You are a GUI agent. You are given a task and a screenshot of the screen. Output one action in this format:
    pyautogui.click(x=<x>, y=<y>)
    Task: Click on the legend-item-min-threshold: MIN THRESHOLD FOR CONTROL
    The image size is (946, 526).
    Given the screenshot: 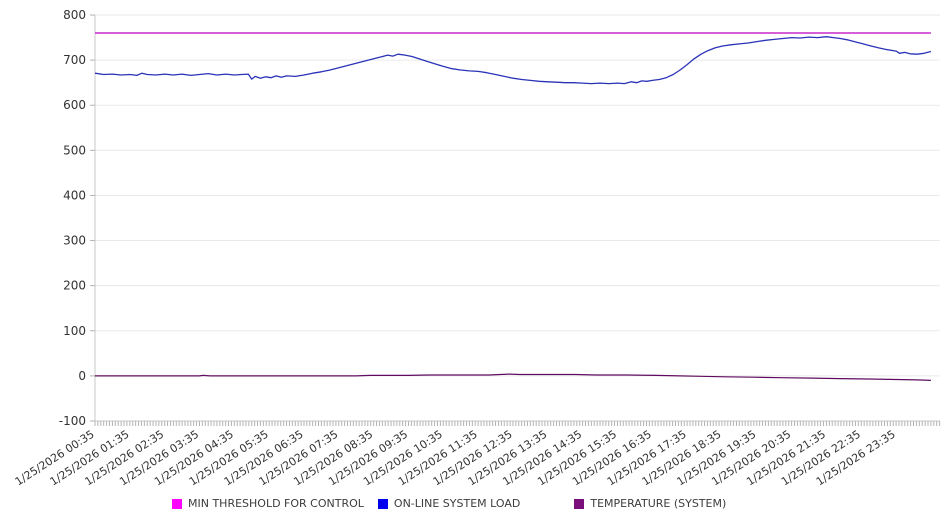 What is the action you would take?
    pyautogui.click(x=268, y=503)
    